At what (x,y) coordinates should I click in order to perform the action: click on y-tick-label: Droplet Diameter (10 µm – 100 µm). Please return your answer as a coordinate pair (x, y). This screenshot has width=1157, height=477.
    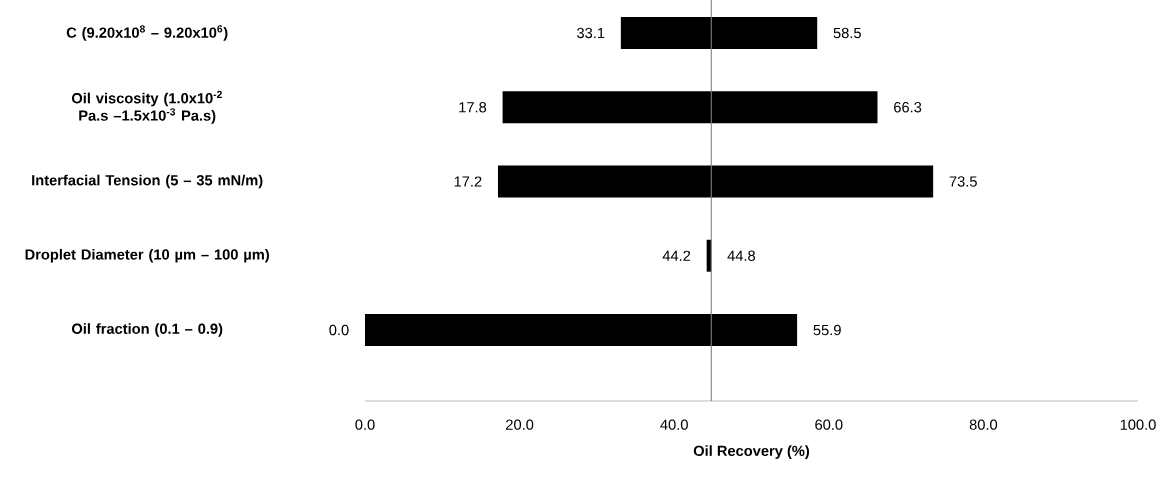
    Looking at the image, I should click on (147, 255).